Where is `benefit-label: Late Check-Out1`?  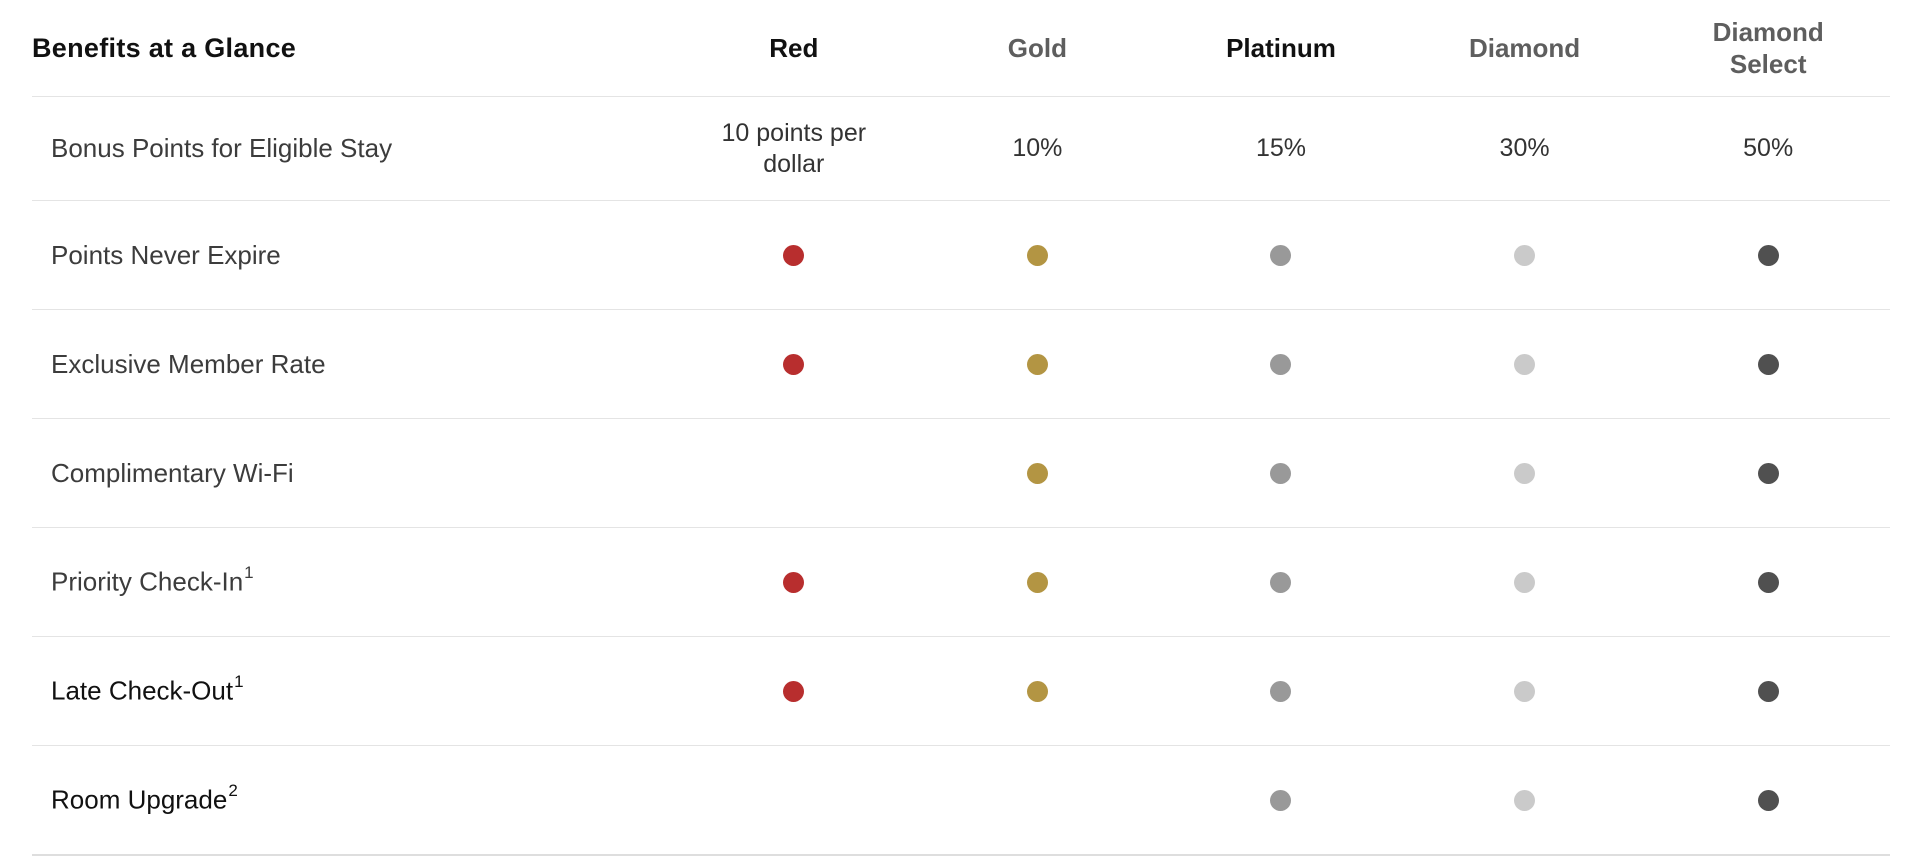 benefit-label: Late Check-Out1 is located at coordinates (352, 691).